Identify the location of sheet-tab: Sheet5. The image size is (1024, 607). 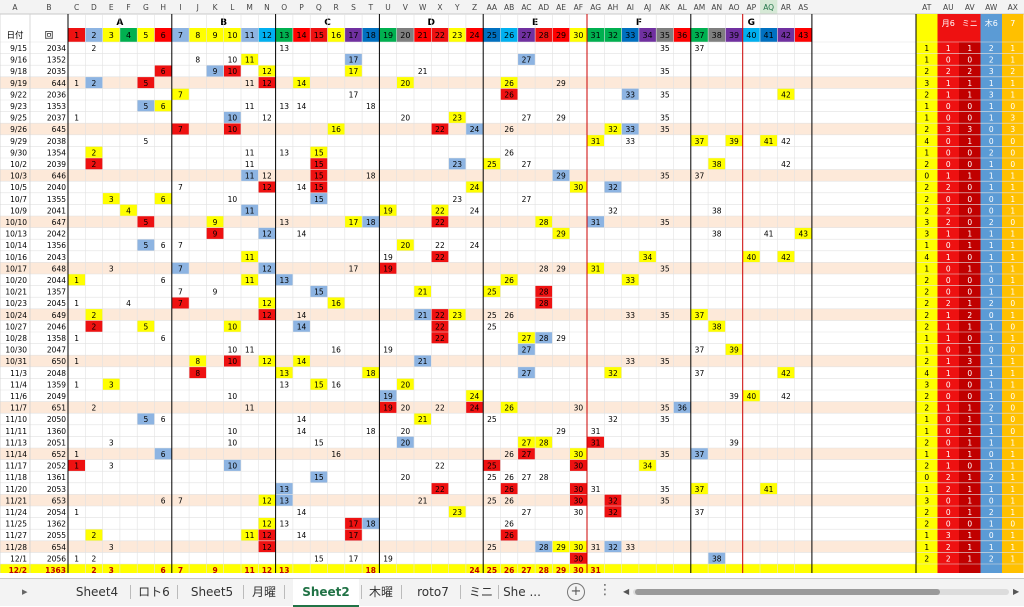
(212, 592).